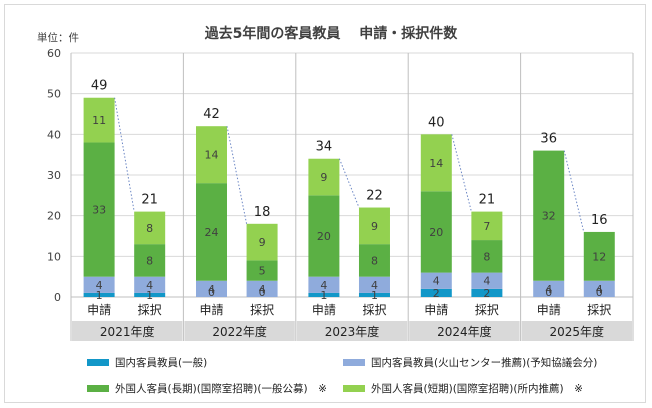 Image resolution: width=652 pixels, height=408 pixels. Describe the element at coordinates (212, 232) in the screenshot. I see `data-label: 24` at that location.